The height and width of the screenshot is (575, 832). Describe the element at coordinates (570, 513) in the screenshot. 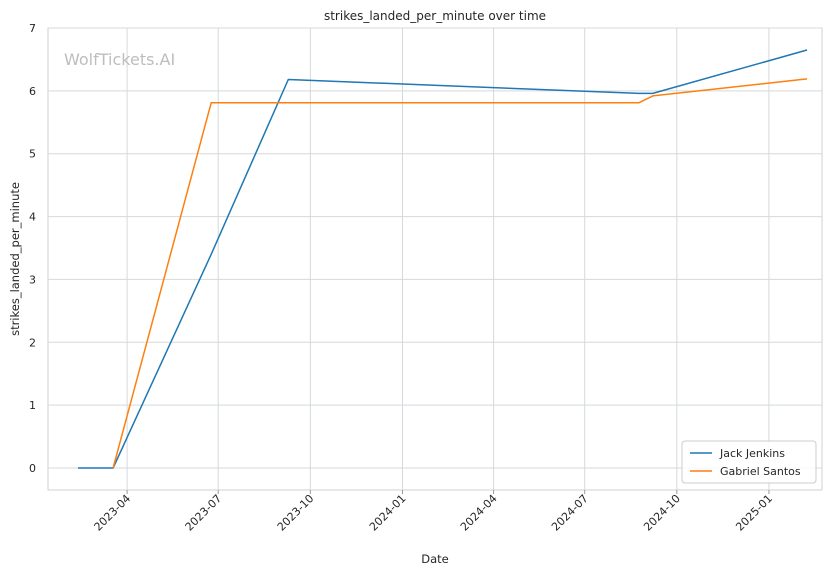

I see `x-tick-label: 2024-07` at that location.